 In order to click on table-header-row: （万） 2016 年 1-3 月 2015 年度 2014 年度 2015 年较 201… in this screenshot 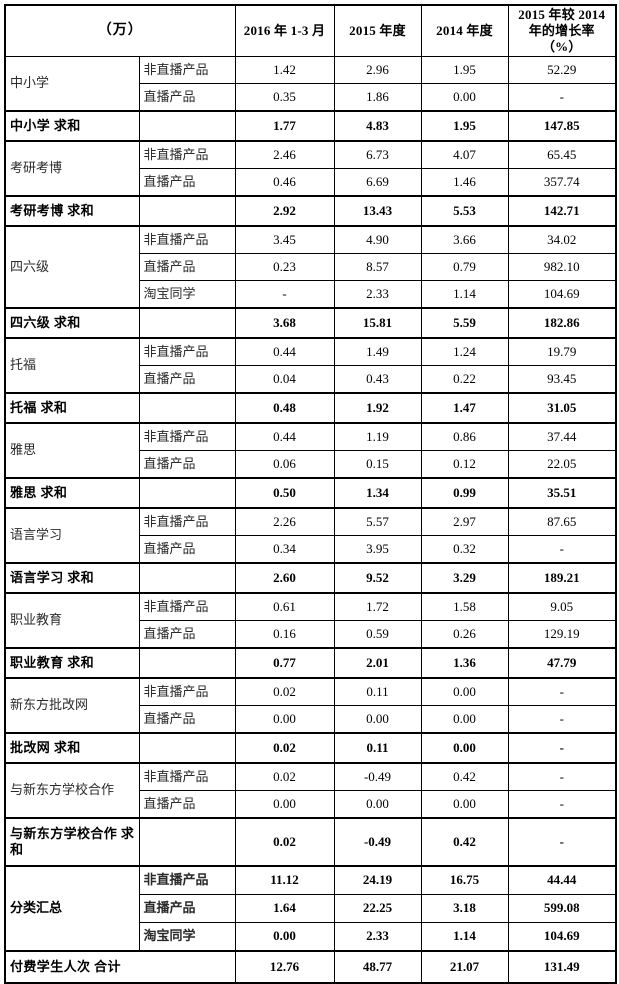, I will do `click(310, 30)`.